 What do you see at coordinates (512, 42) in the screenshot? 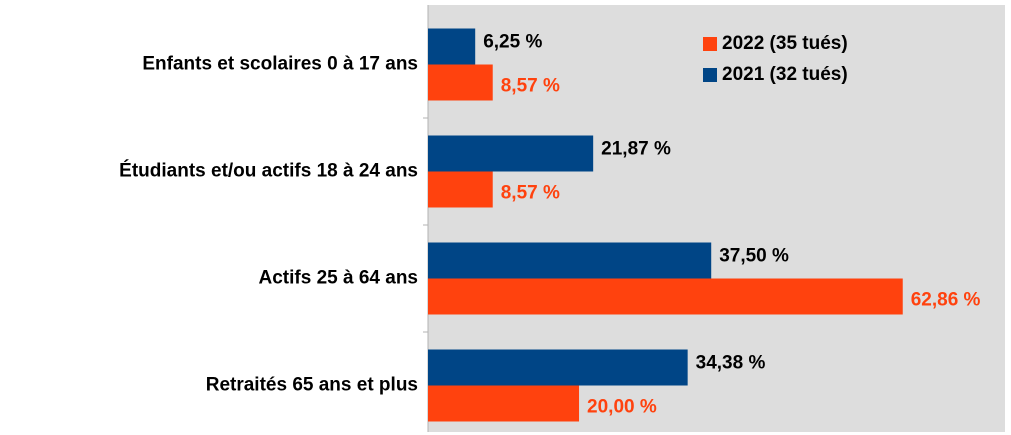
I see `value-label: 6,25 %` at bounding box center [512, 42].